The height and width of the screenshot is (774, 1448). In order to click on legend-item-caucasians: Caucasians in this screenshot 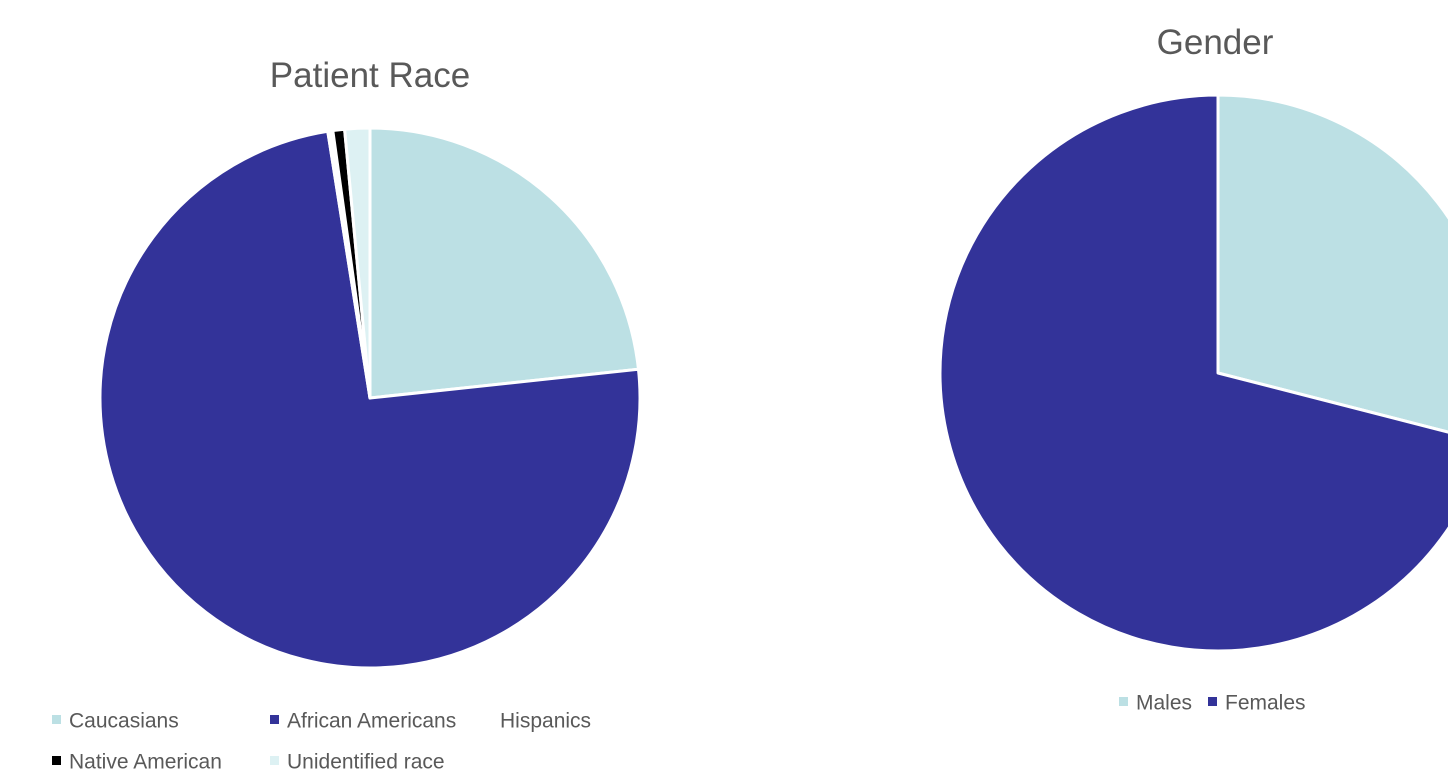, I will do `click(115, 721)`.